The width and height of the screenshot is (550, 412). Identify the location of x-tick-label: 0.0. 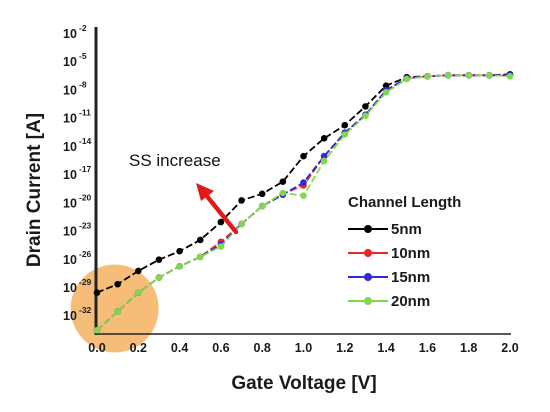
(96, 348).